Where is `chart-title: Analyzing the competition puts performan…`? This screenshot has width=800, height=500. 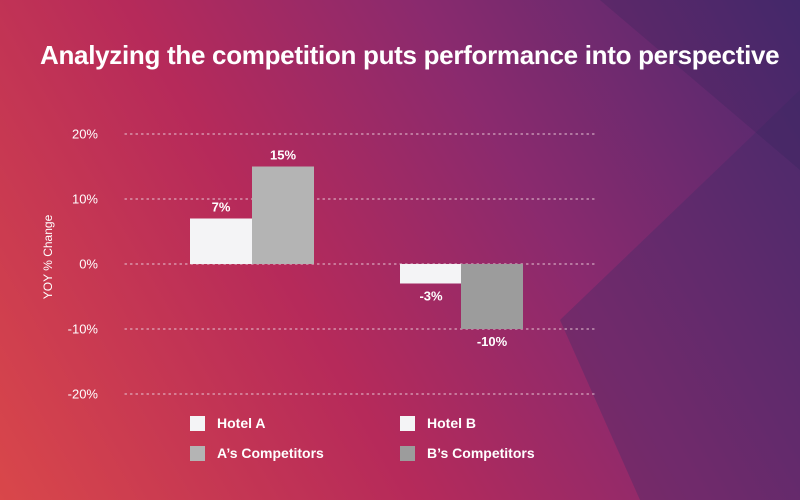 chart-title: Analyzing the competition puts performan… is located at coordinates (410, 55).